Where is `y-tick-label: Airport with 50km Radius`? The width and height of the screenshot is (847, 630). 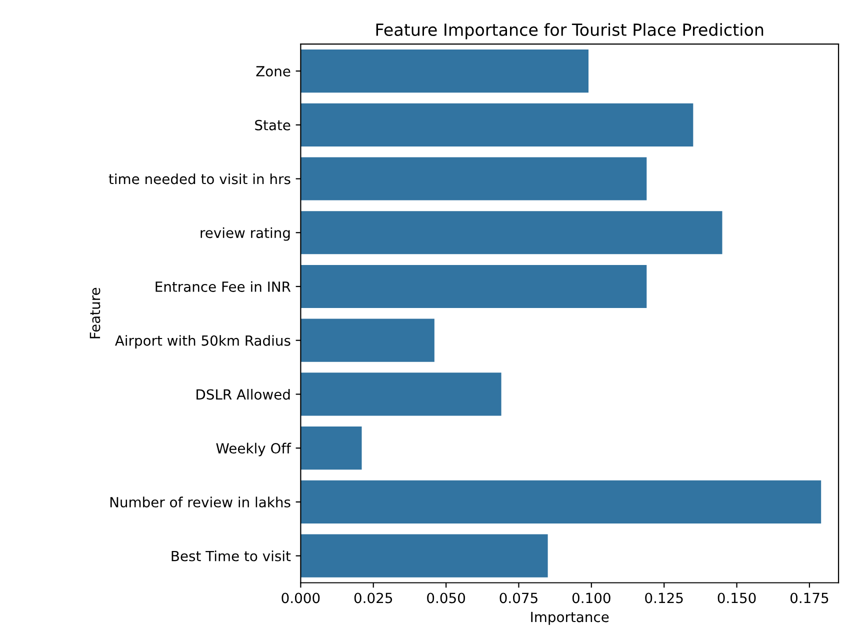
y-tick-label: Airport with 50km Radius is located at coordinates (202, 342).